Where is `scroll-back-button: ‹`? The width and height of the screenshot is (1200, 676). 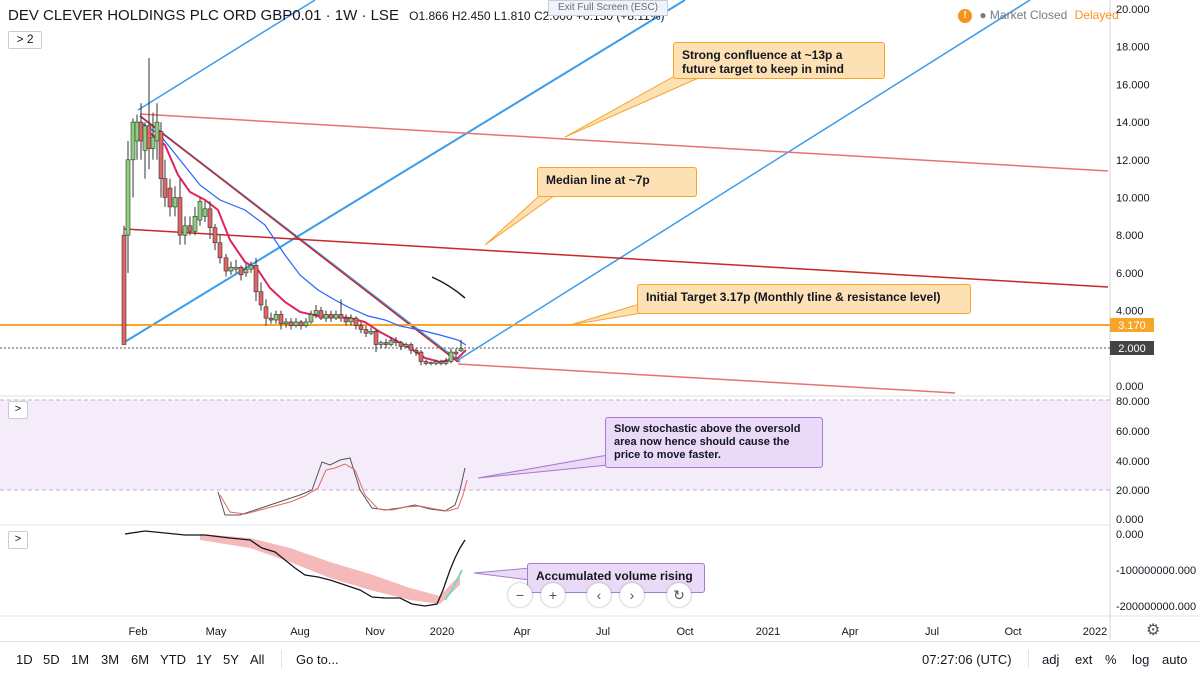
scroll-back-button: ‹ is located at coordinates (599, 595).